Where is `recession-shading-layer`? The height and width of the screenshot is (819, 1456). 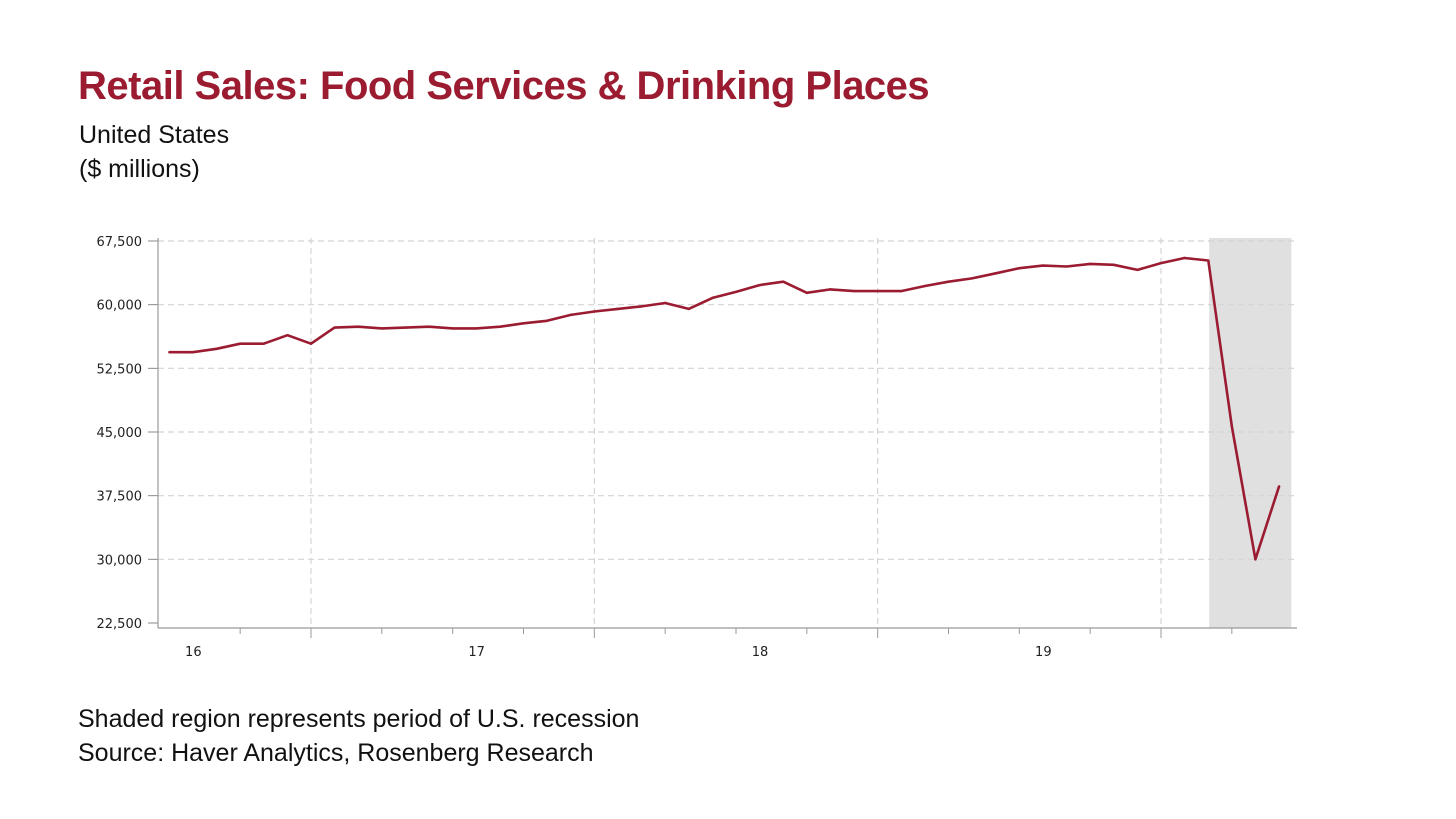
recession-shading-layer is located at coordinates (1250, 433).